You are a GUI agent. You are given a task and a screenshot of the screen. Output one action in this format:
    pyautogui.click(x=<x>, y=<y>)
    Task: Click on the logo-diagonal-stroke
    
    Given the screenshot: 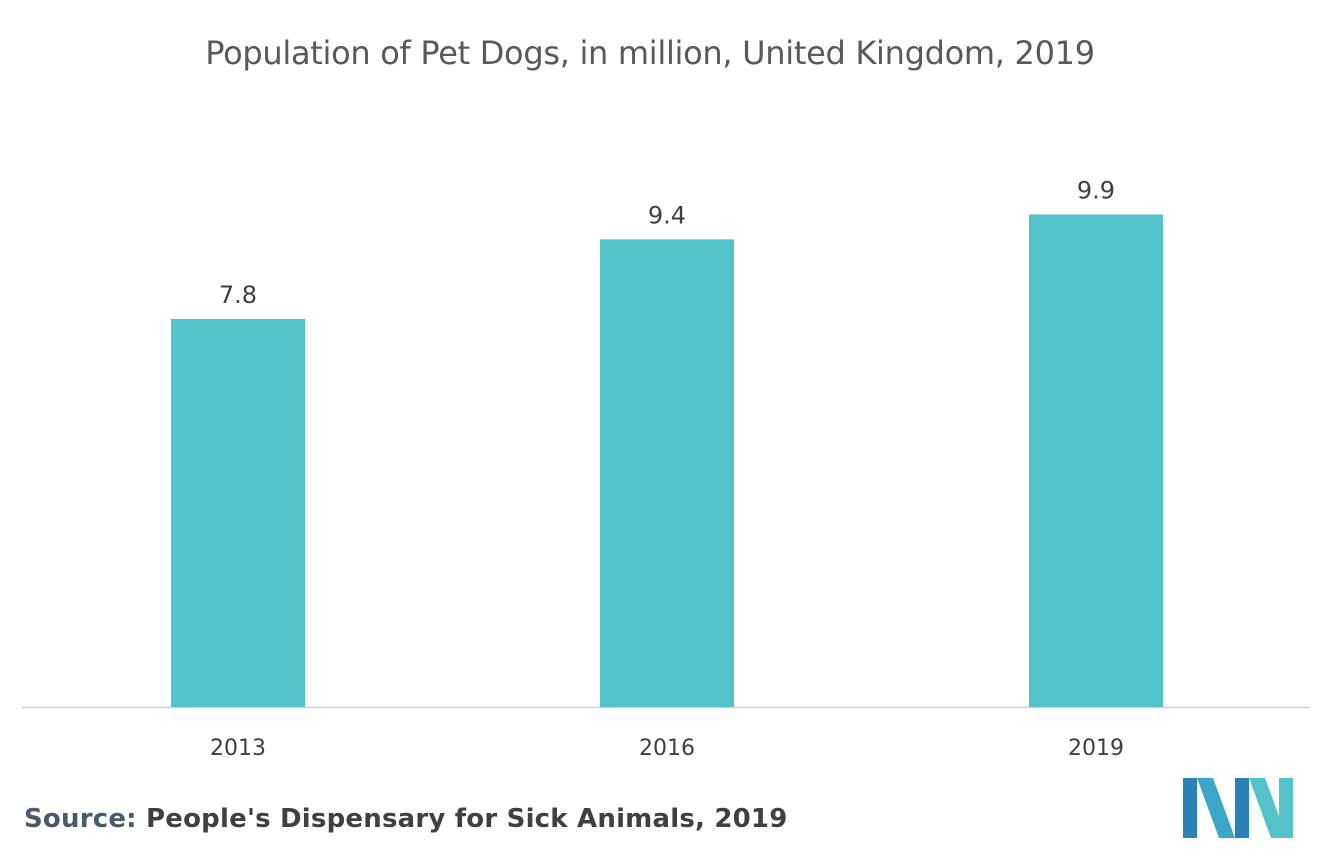 What is the action you would take?
    pyautogui.click(x=1268, y=808)
    